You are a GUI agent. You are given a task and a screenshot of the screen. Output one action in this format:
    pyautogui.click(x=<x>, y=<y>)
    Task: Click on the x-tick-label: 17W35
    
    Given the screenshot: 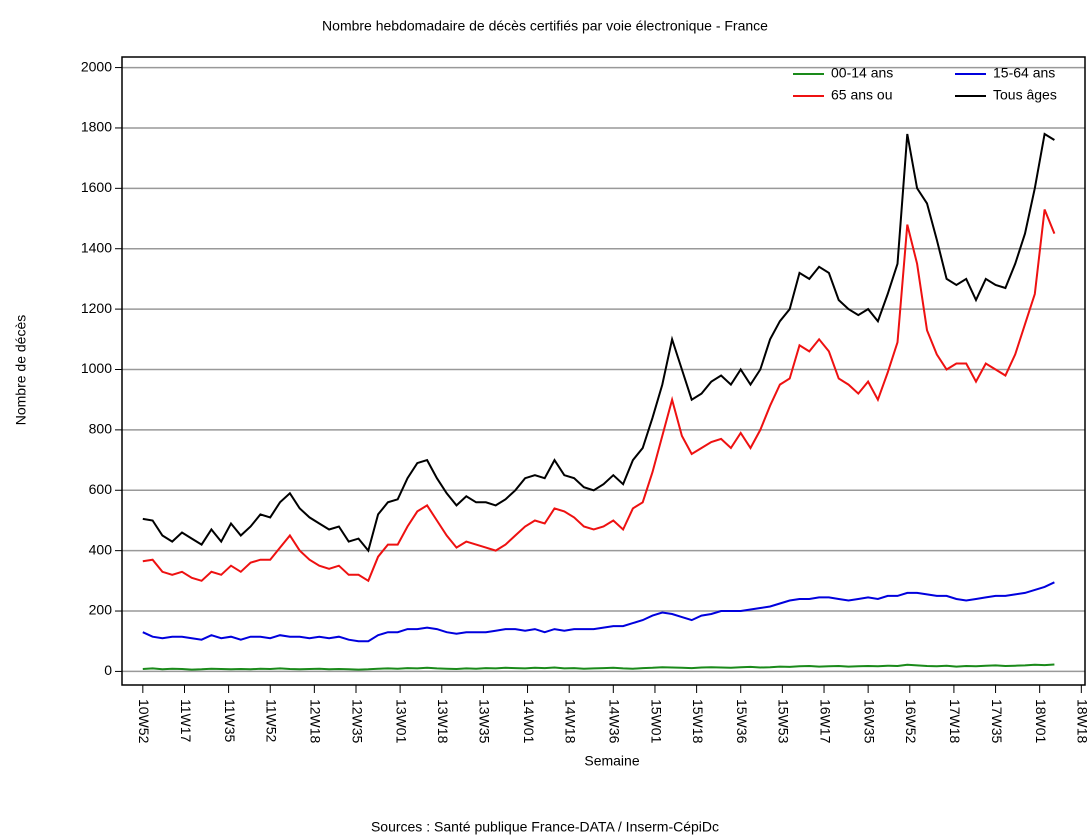 What is the action you would take?
    pyautogui.click(x=997, y=721)
    